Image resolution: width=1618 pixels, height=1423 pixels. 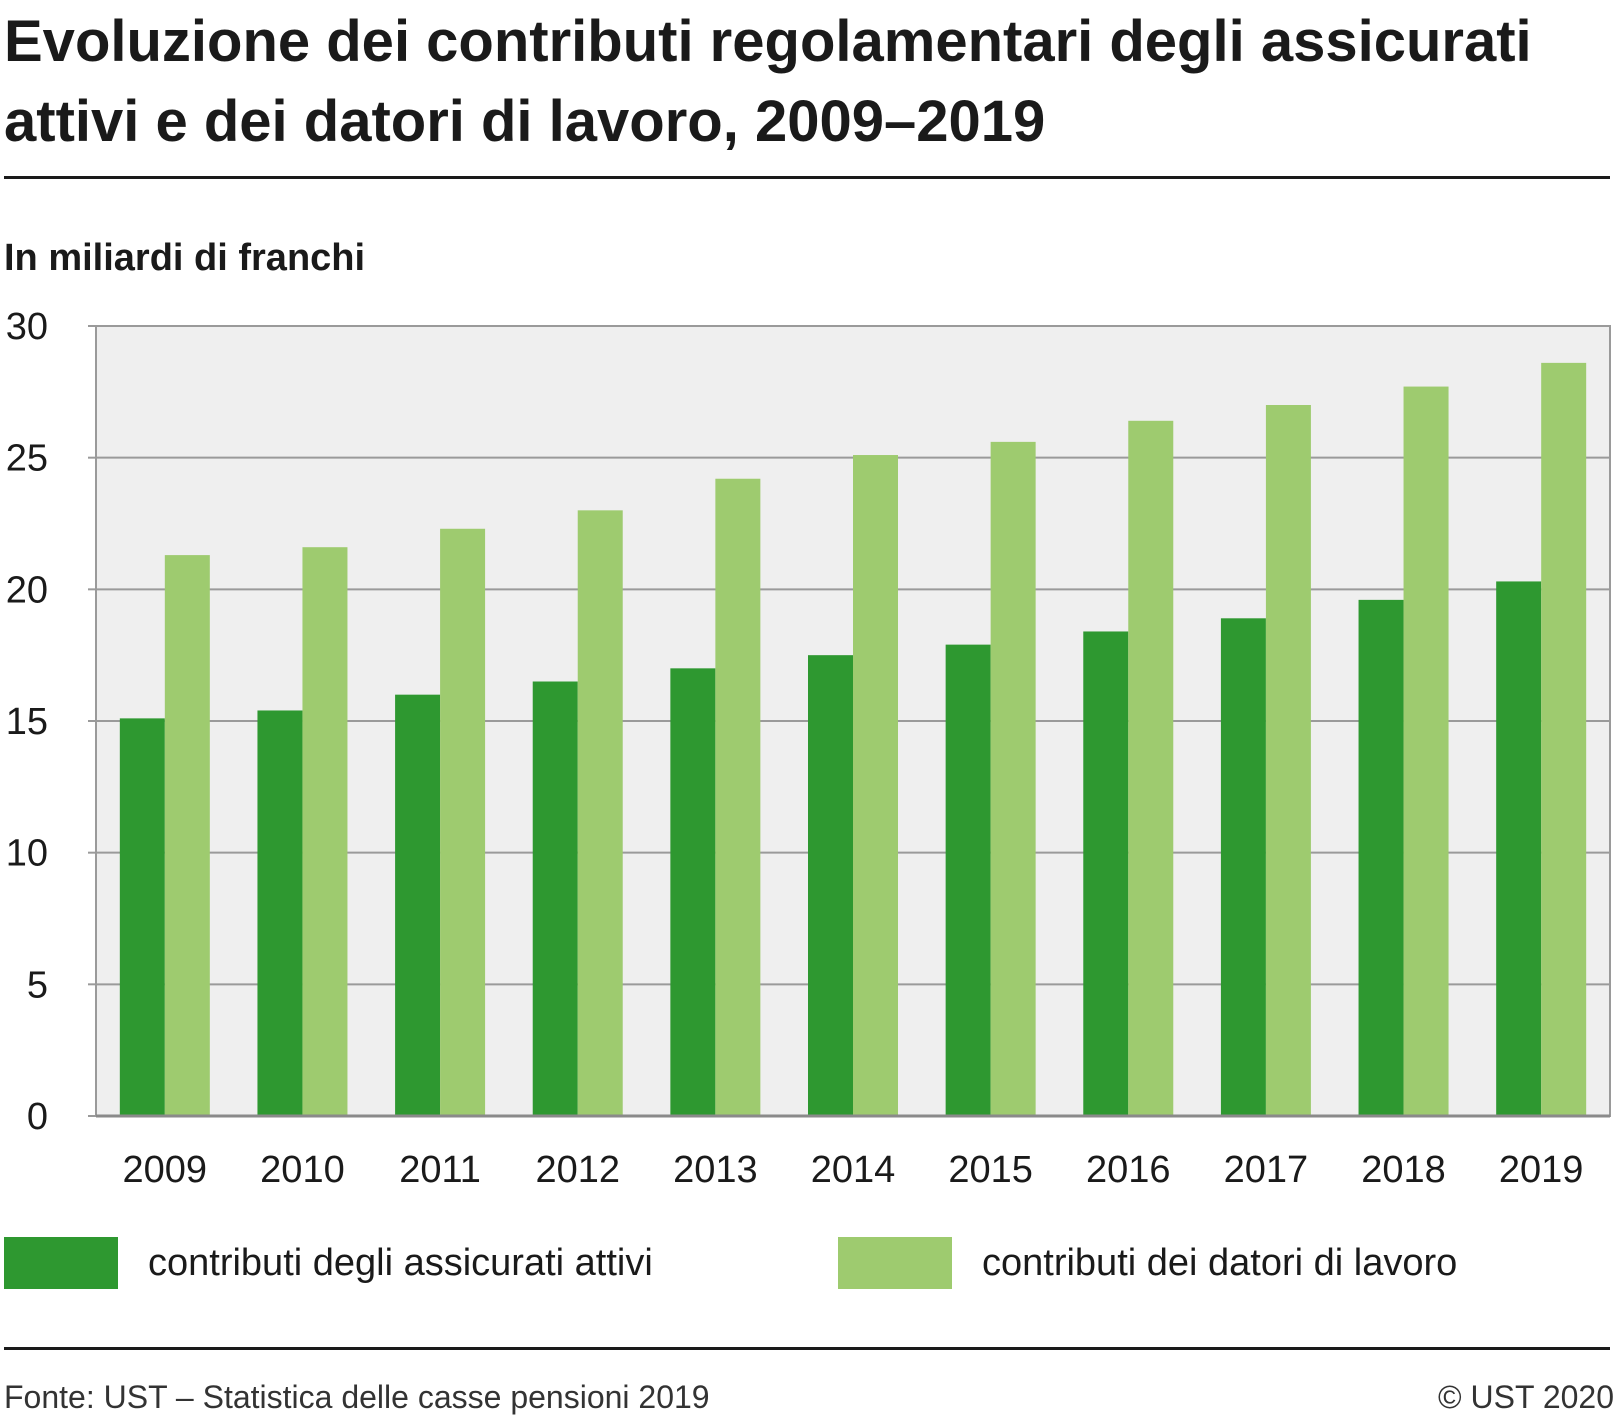 I want to click on y-tick-label: 5, so click(x=37, y=985).